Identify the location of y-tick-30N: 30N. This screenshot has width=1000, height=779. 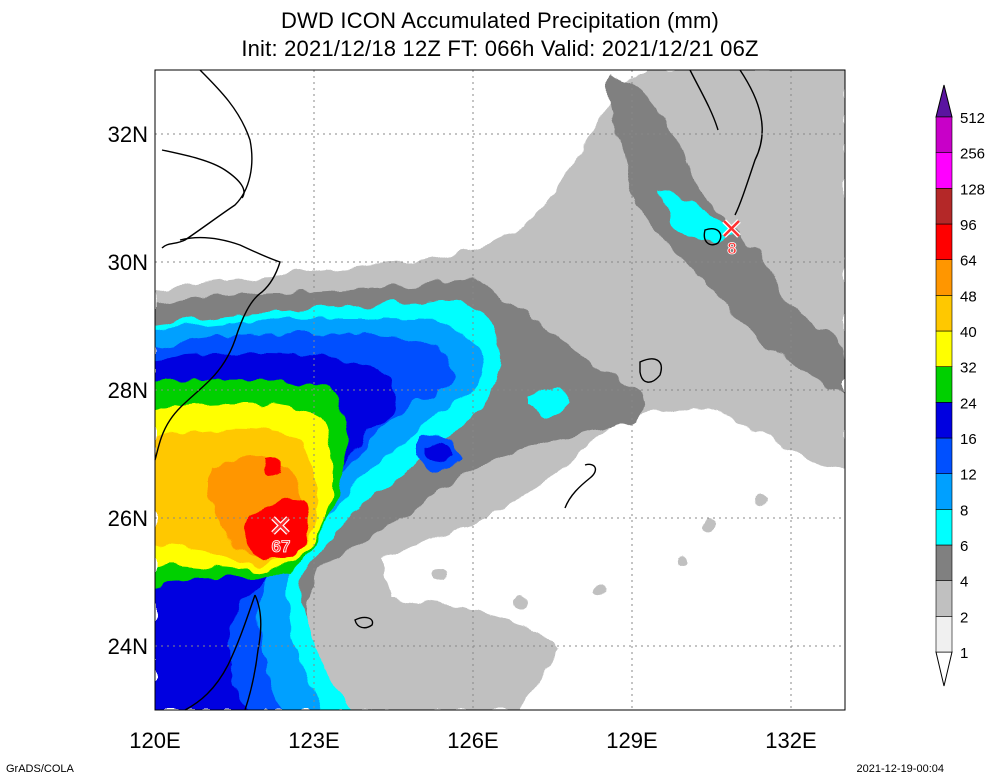
(128, 262).